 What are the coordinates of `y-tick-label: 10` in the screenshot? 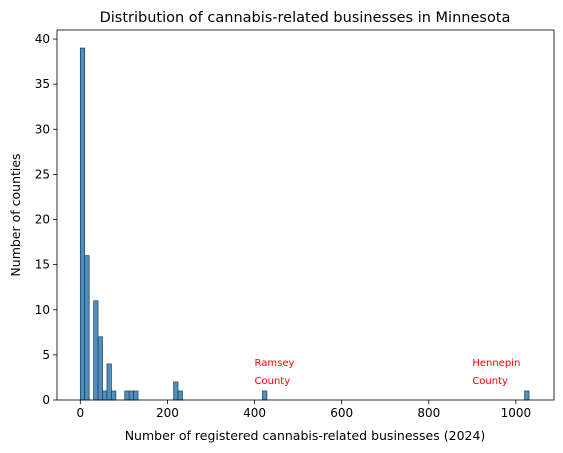 It's located at (42, 310).